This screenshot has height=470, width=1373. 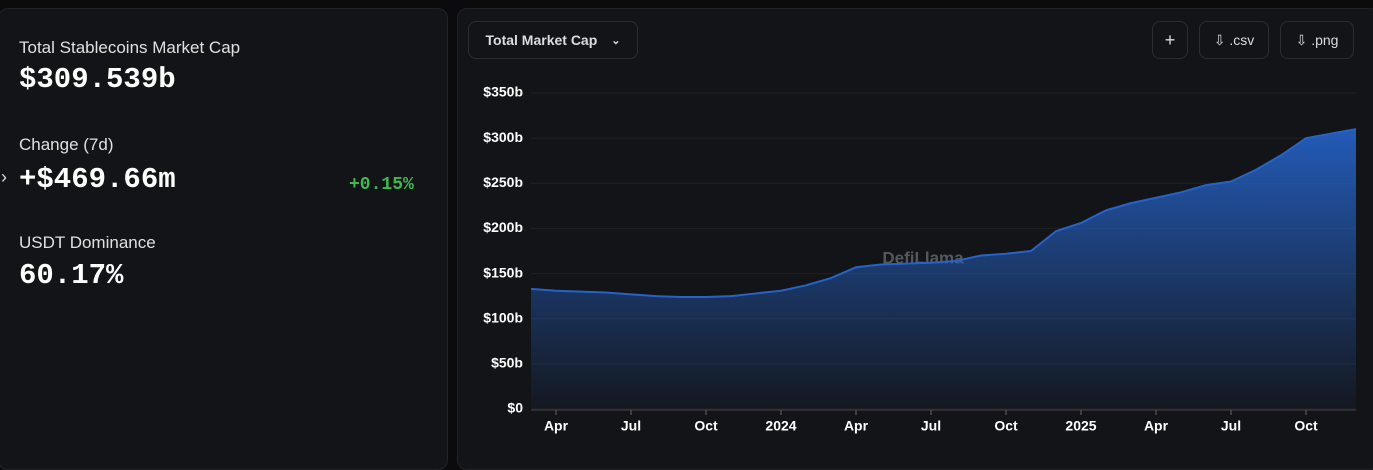 What do you see at coordinates (4, 177) in the screenshot?
I see `expand-icon: ›` at bounding box center [4, 177].